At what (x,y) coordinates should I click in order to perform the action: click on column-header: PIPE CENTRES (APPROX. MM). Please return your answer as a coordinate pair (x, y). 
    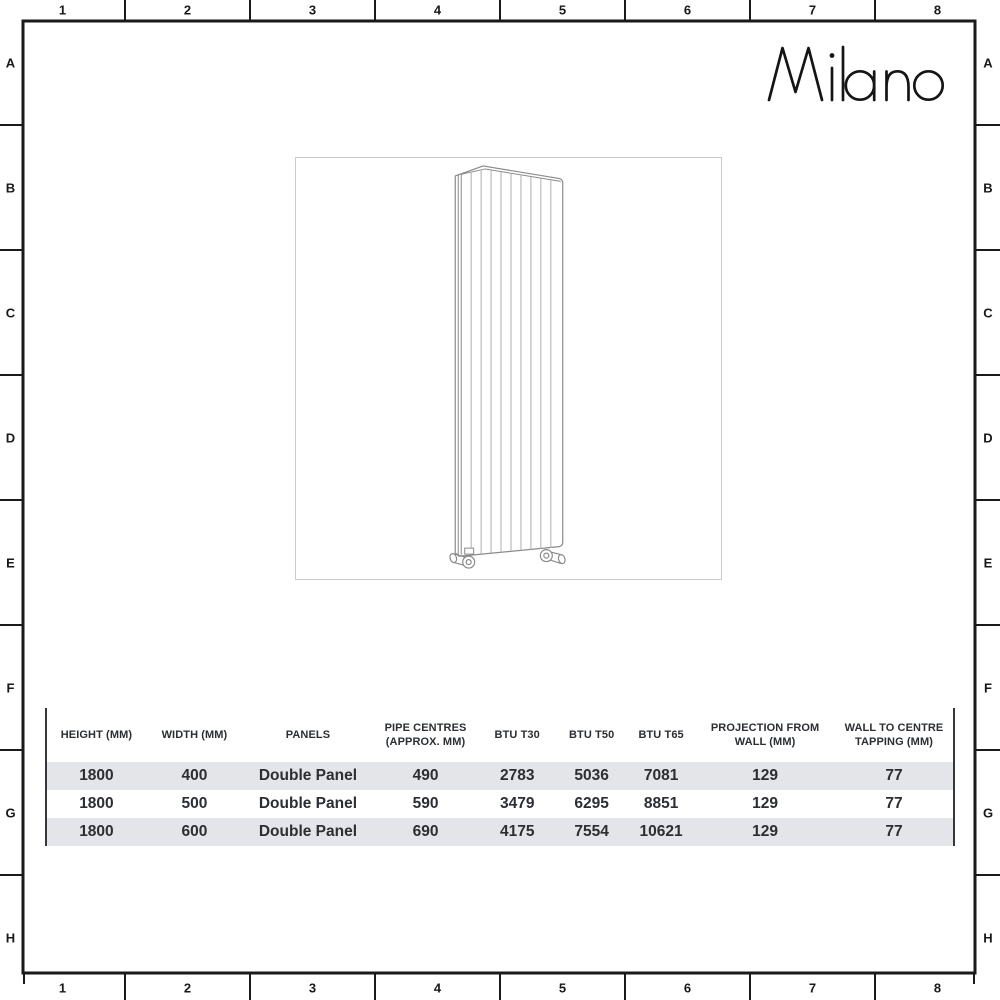
    Looking at the image, I should click on (425, 735).